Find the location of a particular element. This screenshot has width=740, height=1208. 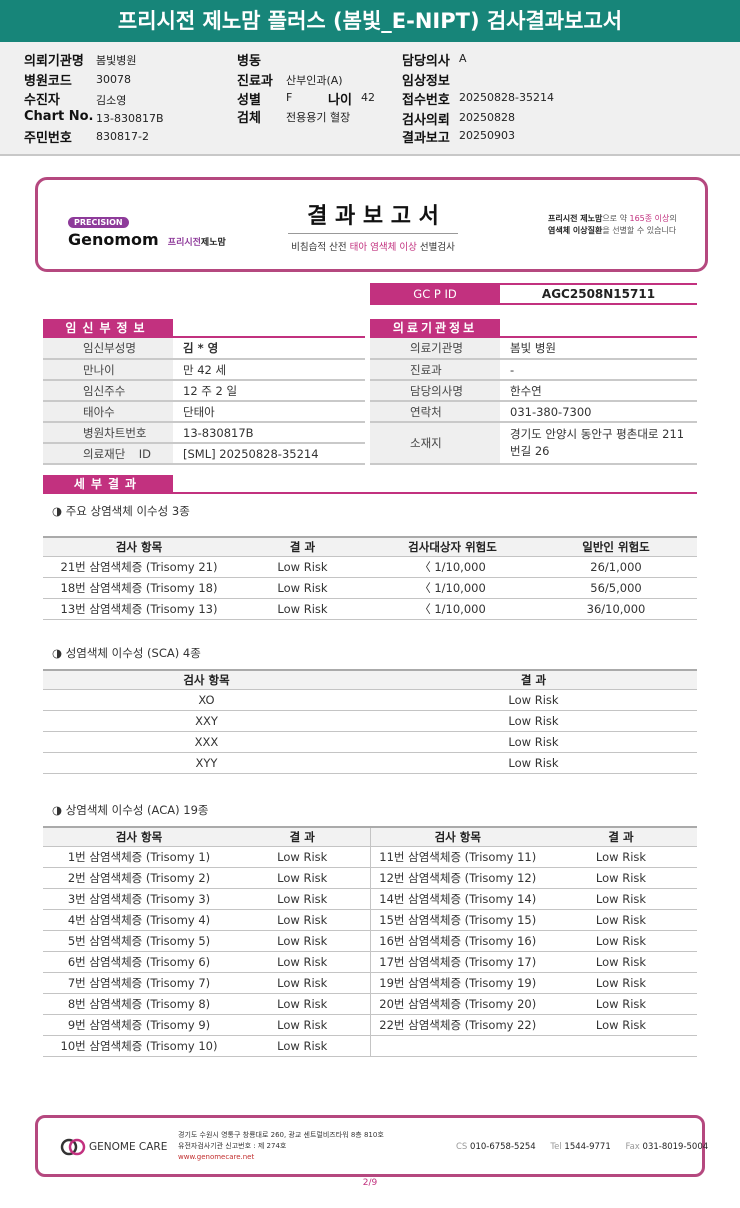

footer-website: www.genomecare.net is located at coordinates (216, 1157).